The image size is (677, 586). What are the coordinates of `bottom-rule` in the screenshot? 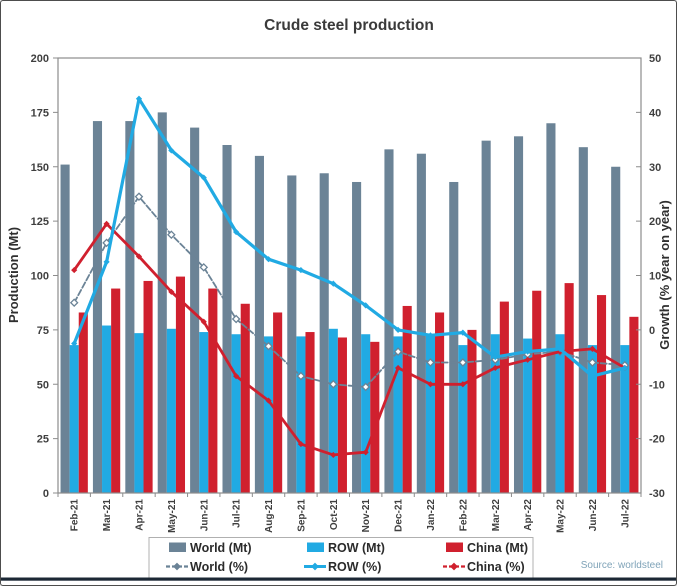 It's located at (338, 579).